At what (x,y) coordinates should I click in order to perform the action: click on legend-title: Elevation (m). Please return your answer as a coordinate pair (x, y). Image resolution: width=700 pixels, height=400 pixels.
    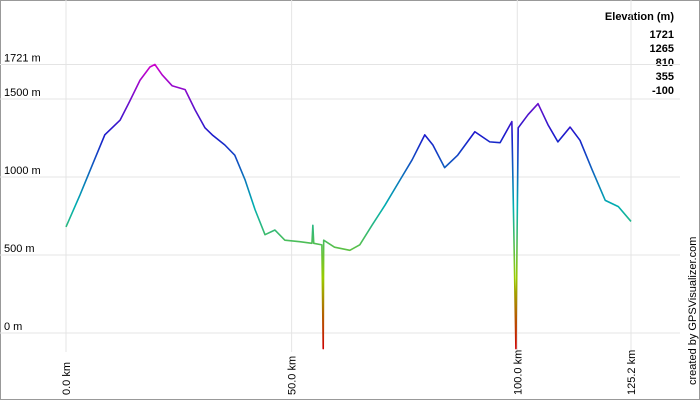
    Looking at the image, I should click on (639, 17).